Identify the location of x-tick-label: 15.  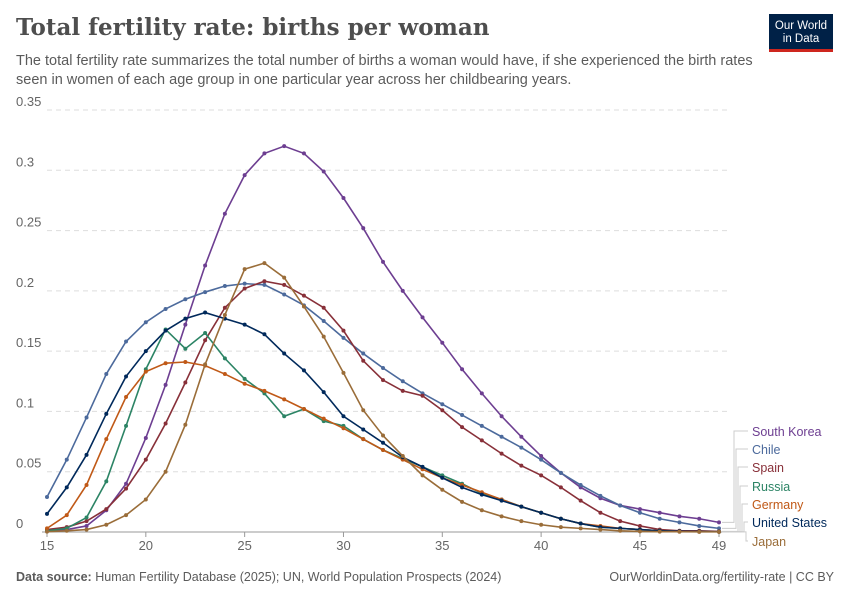
(47, 545).